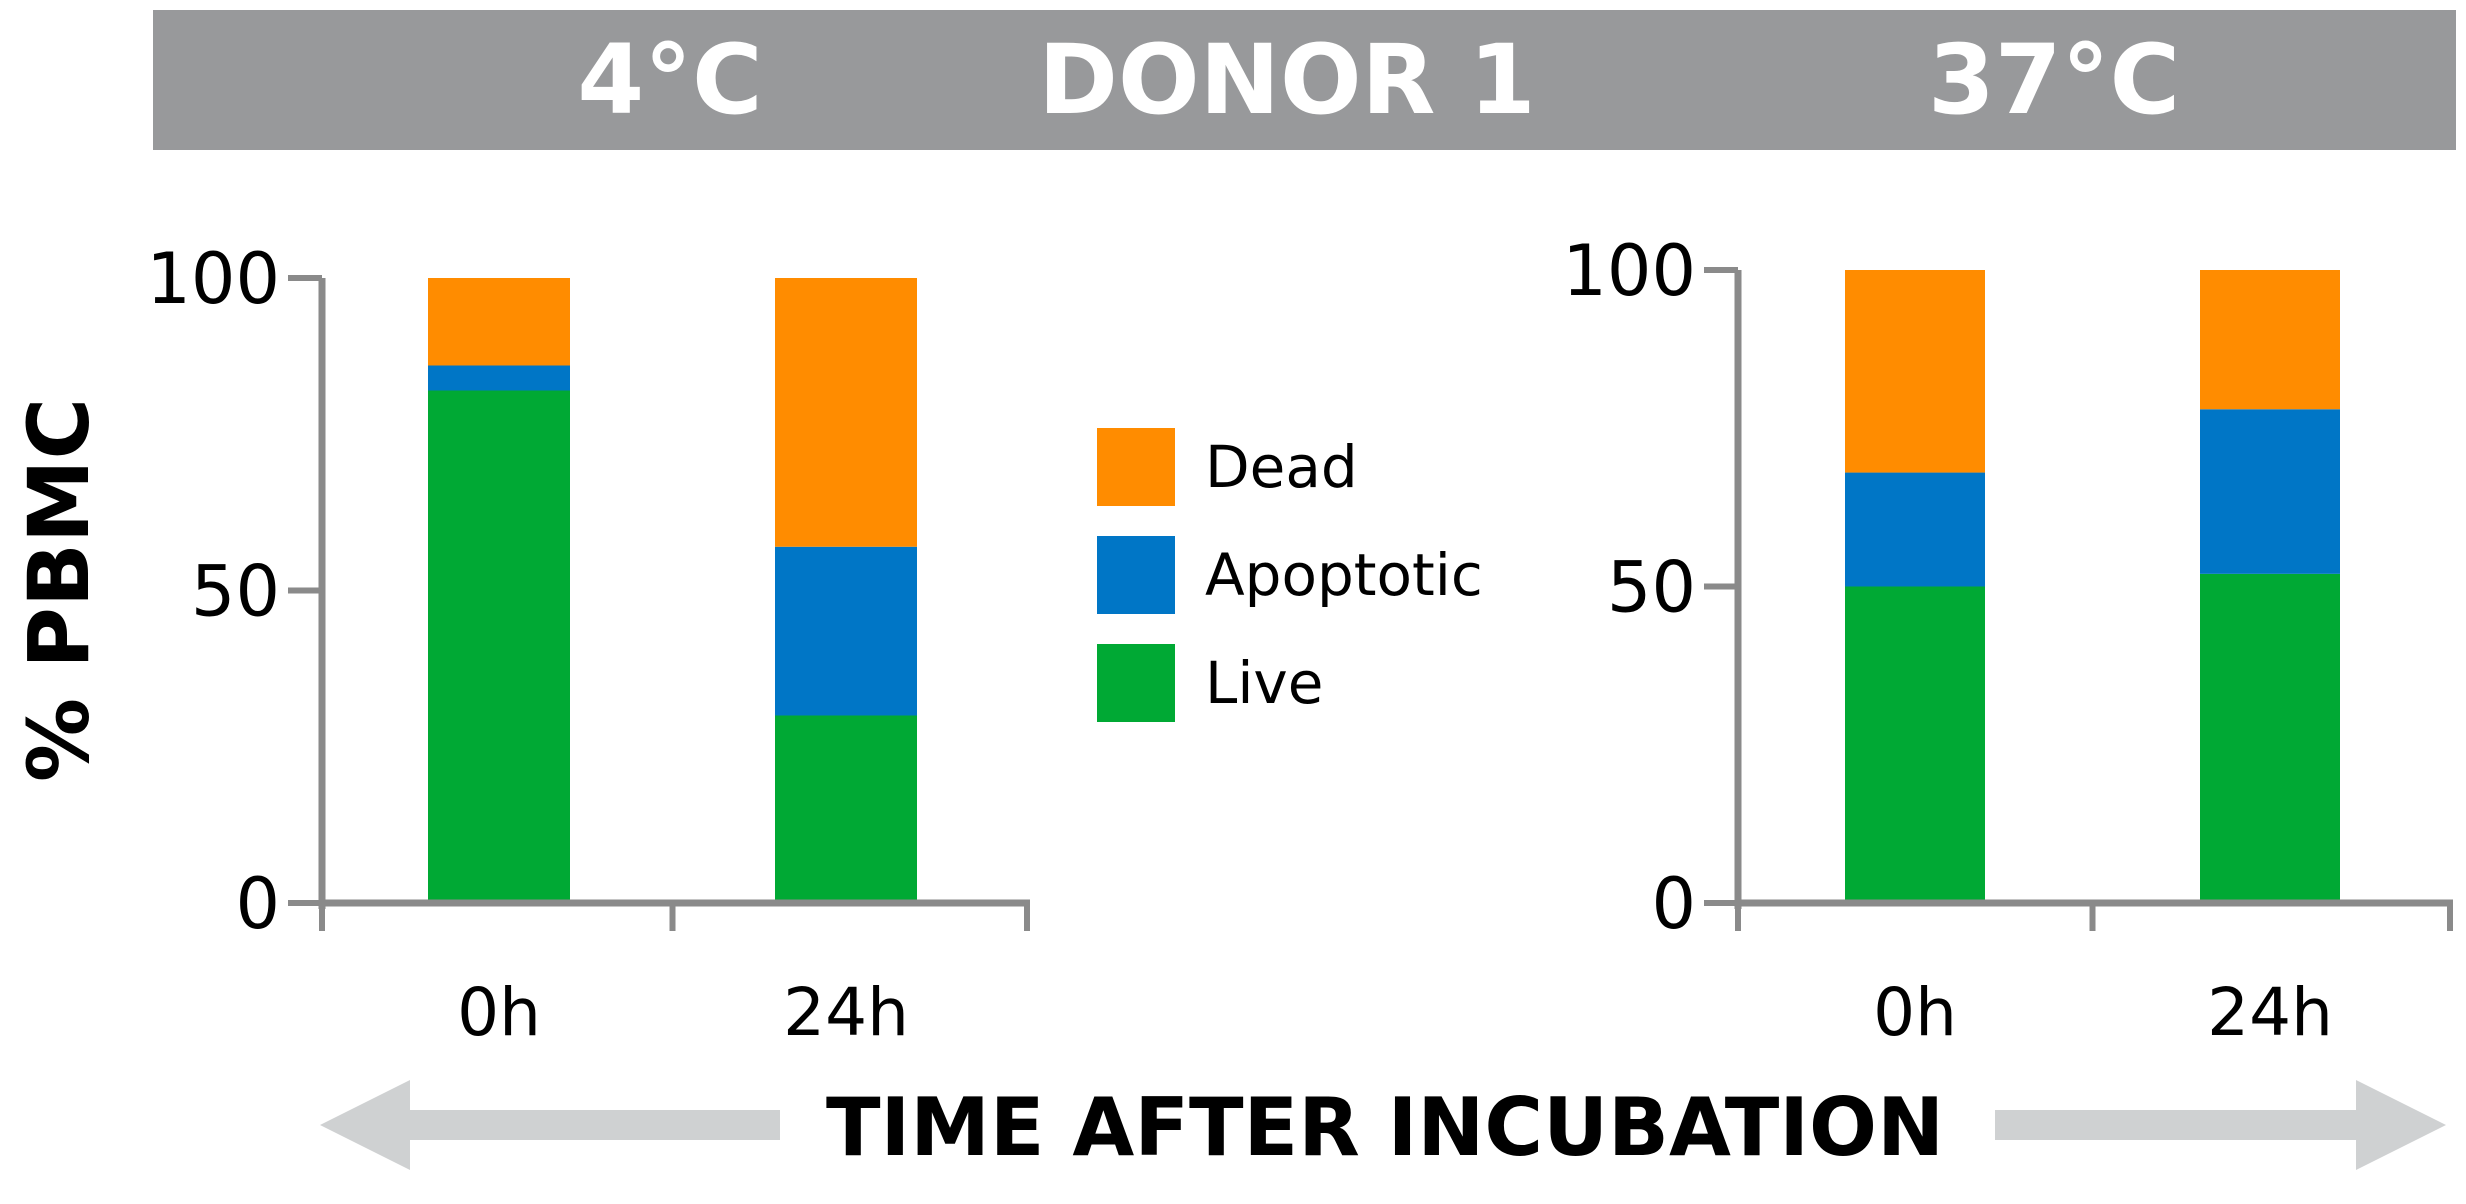 Image resolution: width=2466 pixels, height=1204 pixels. What do you see at coordinates (846, 412) in the screenshot?
I see `bar-left-24h-dead` at bounding box center [846, 412].